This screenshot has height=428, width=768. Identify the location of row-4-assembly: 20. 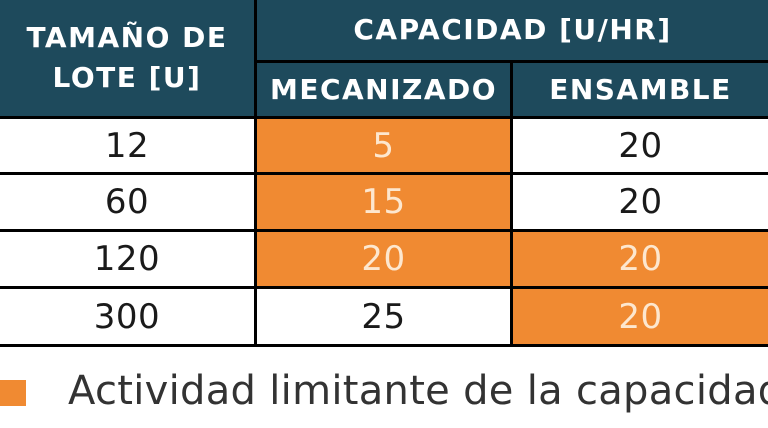
(640, 316).